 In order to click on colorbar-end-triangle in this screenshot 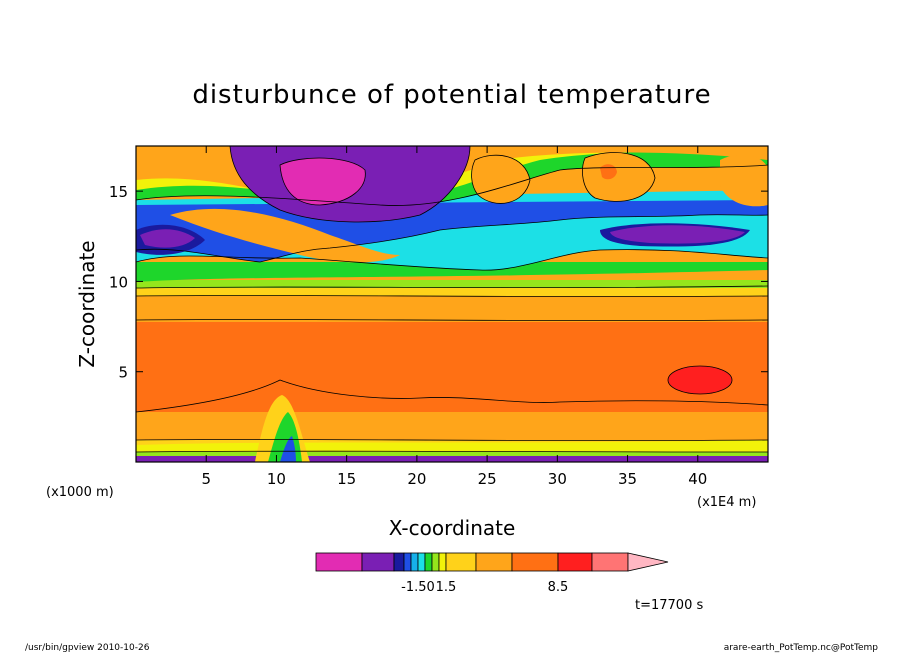, I will do `click(648, 562)`.